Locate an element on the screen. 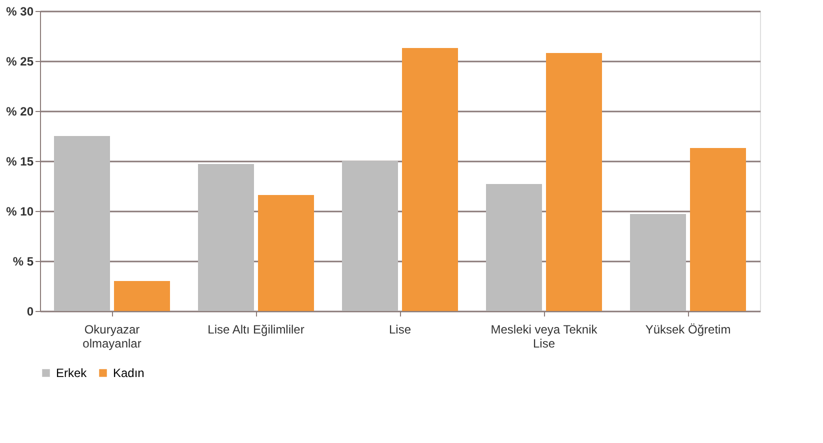  x-tick-label: Lise Altı Eğilimliler is located at coordinates (256, 329).